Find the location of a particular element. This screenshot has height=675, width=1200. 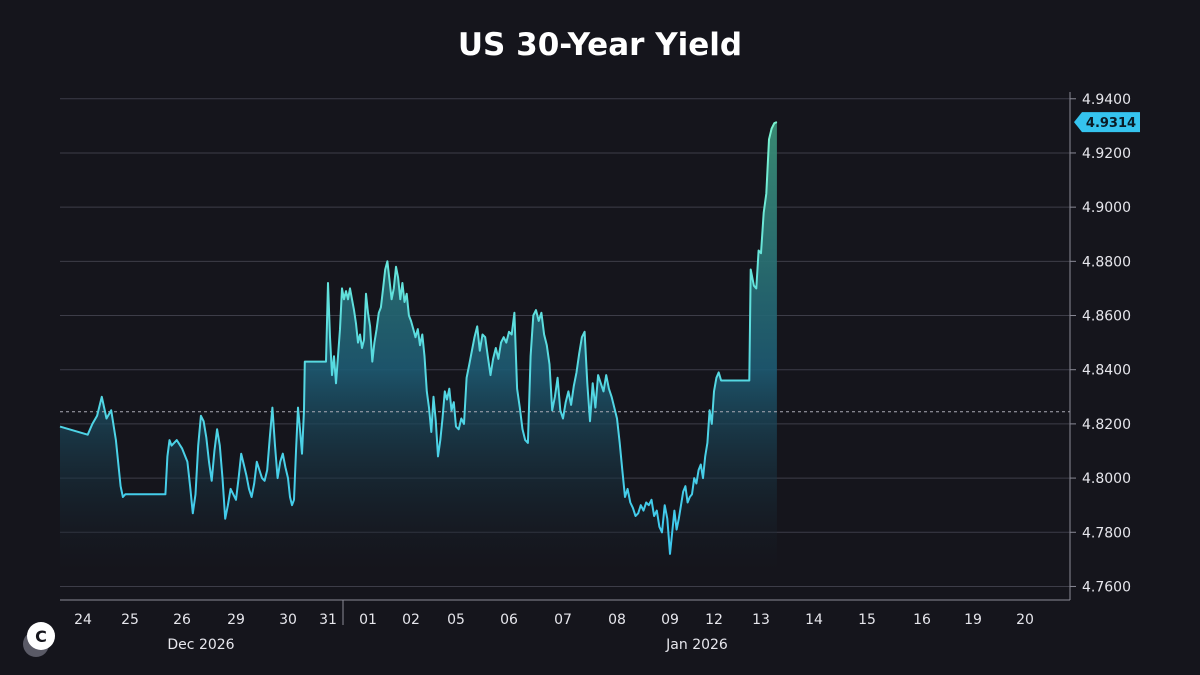

month-label-1: Jan 2026 is located at coordinates (696, 645).